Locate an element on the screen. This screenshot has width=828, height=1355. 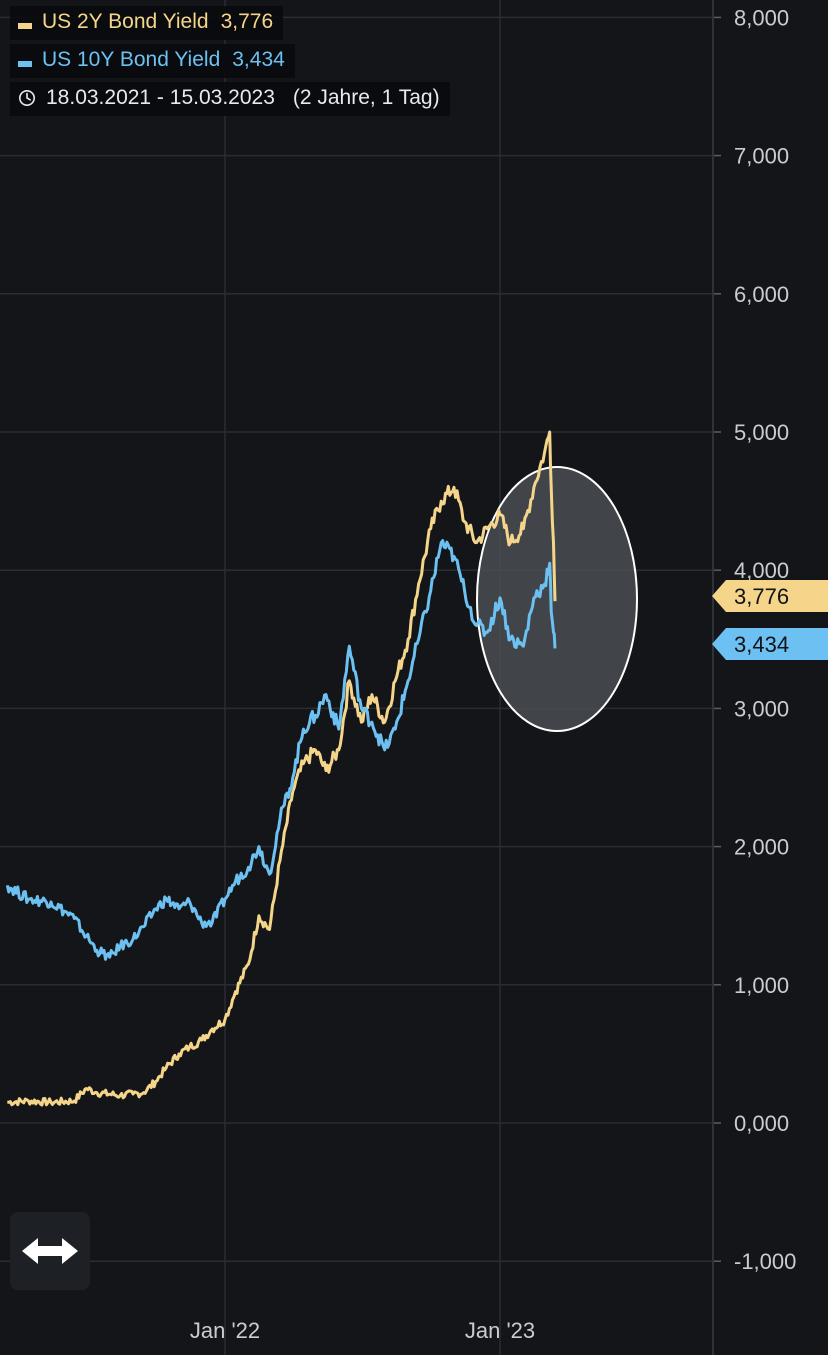
y-tick-label: -1,000 is located at coordinates (765, 1261).